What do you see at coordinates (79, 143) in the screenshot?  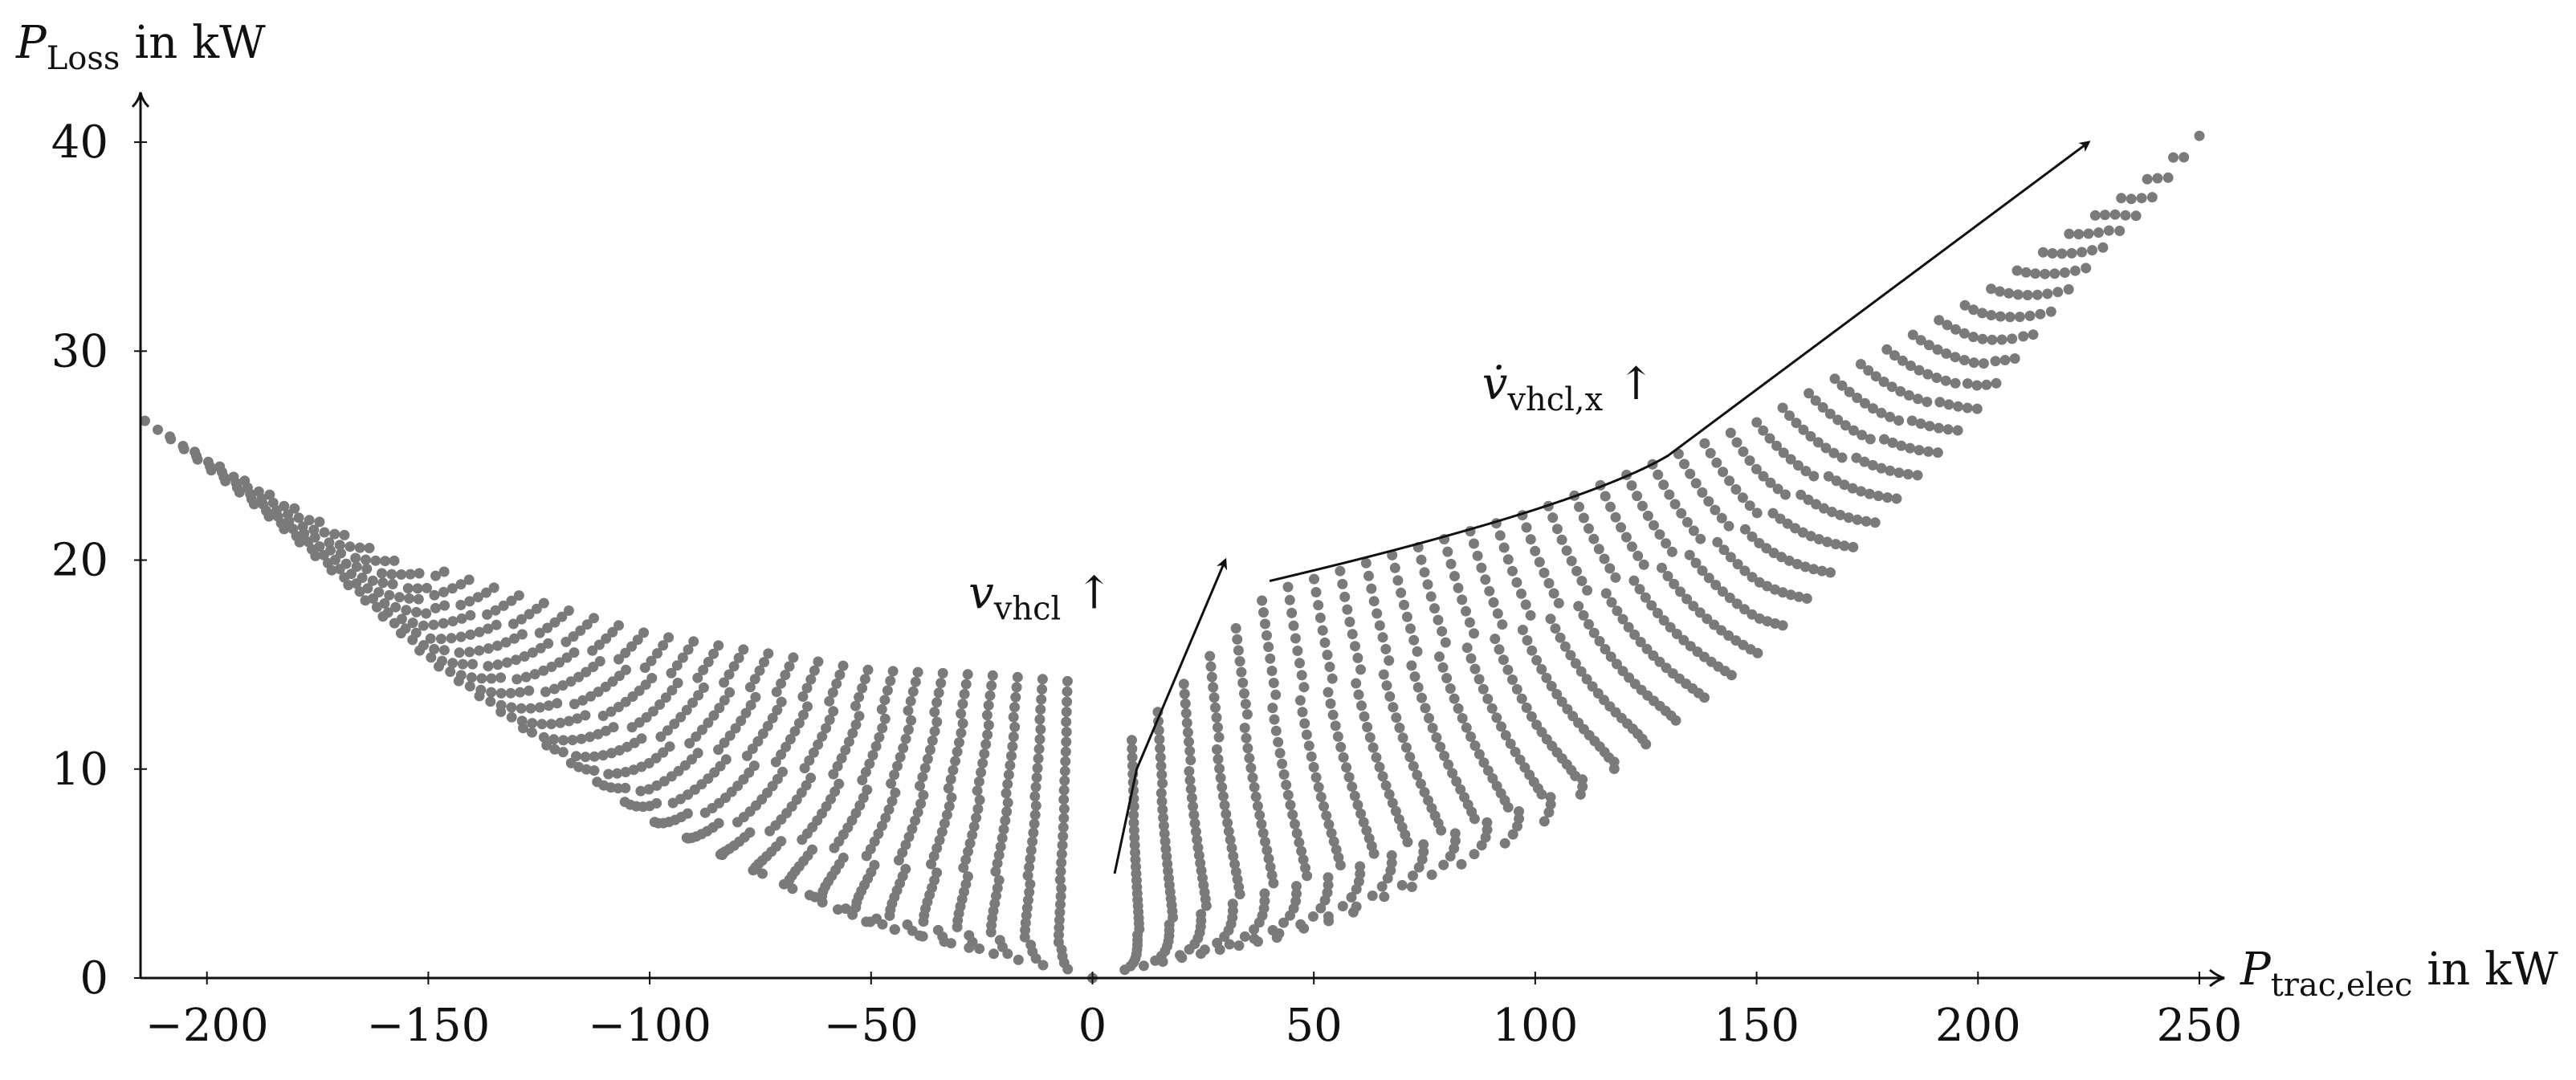 I see `y-tick-label: 40` at bounding box center [79, 143].